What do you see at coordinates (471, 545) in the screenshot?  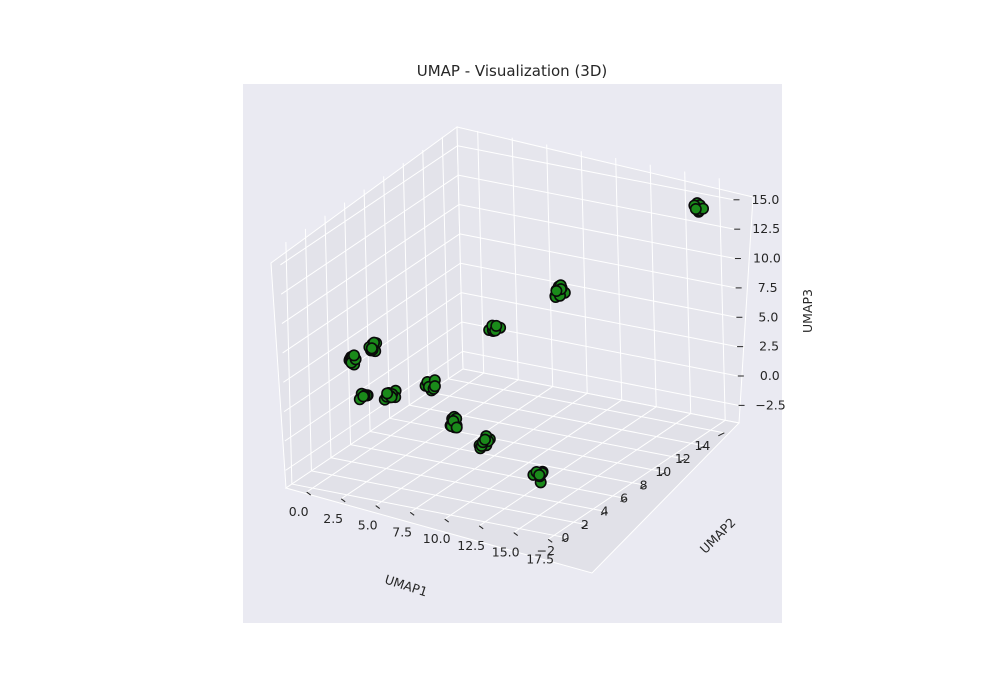 I see `x-tick-label: 12.5` at bounding box center [471, 545].